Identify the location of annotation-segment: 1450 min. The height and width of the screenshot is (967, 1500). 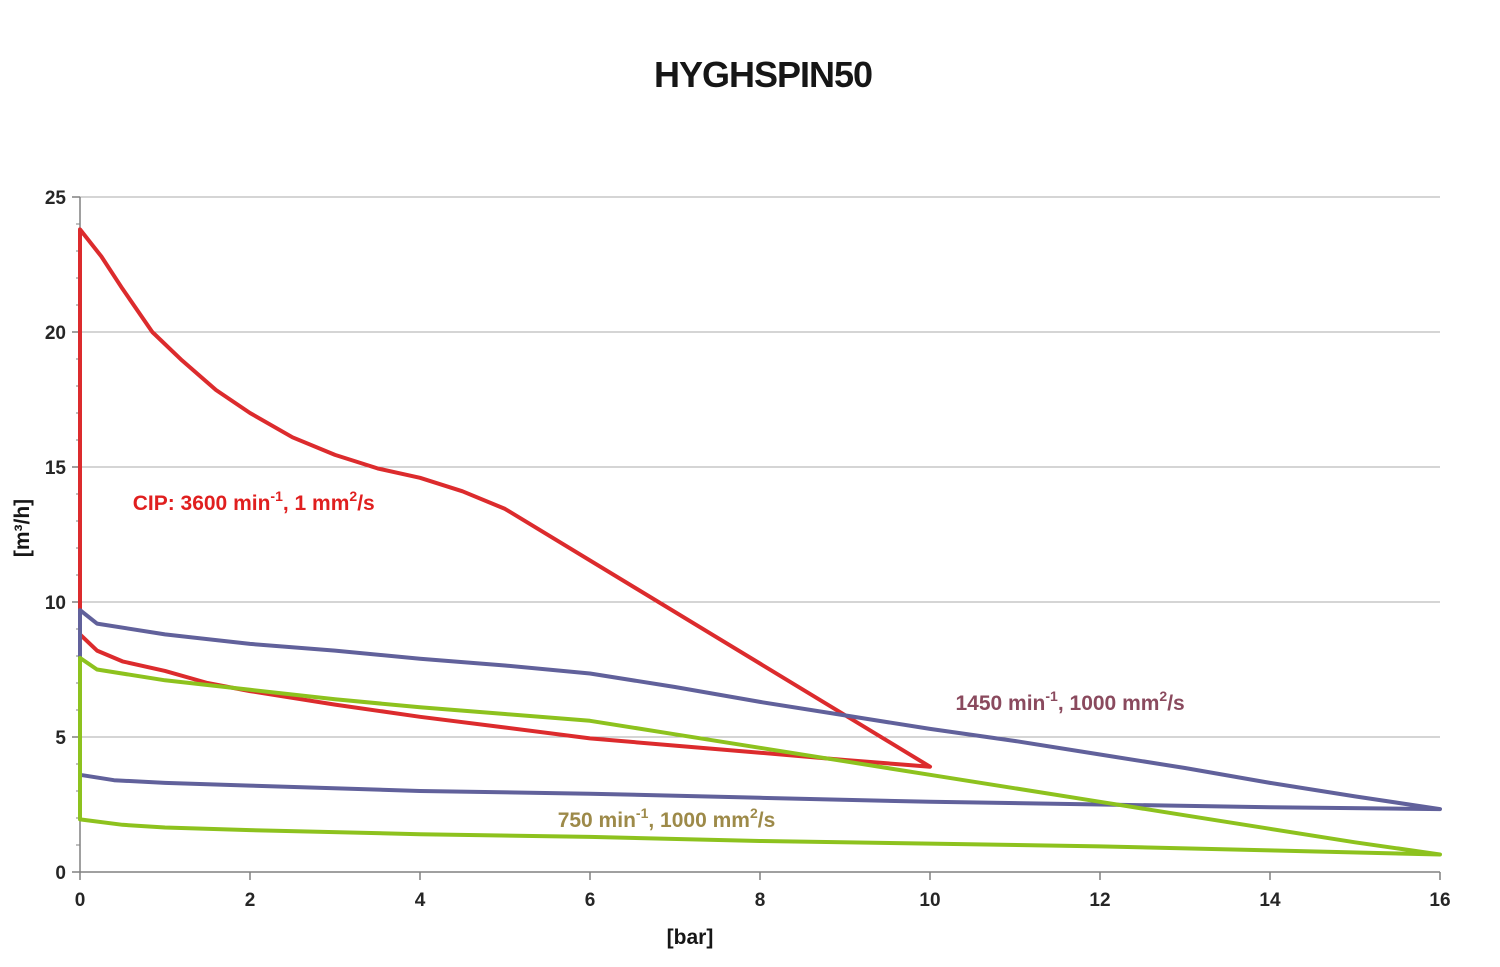
(1001, 703).